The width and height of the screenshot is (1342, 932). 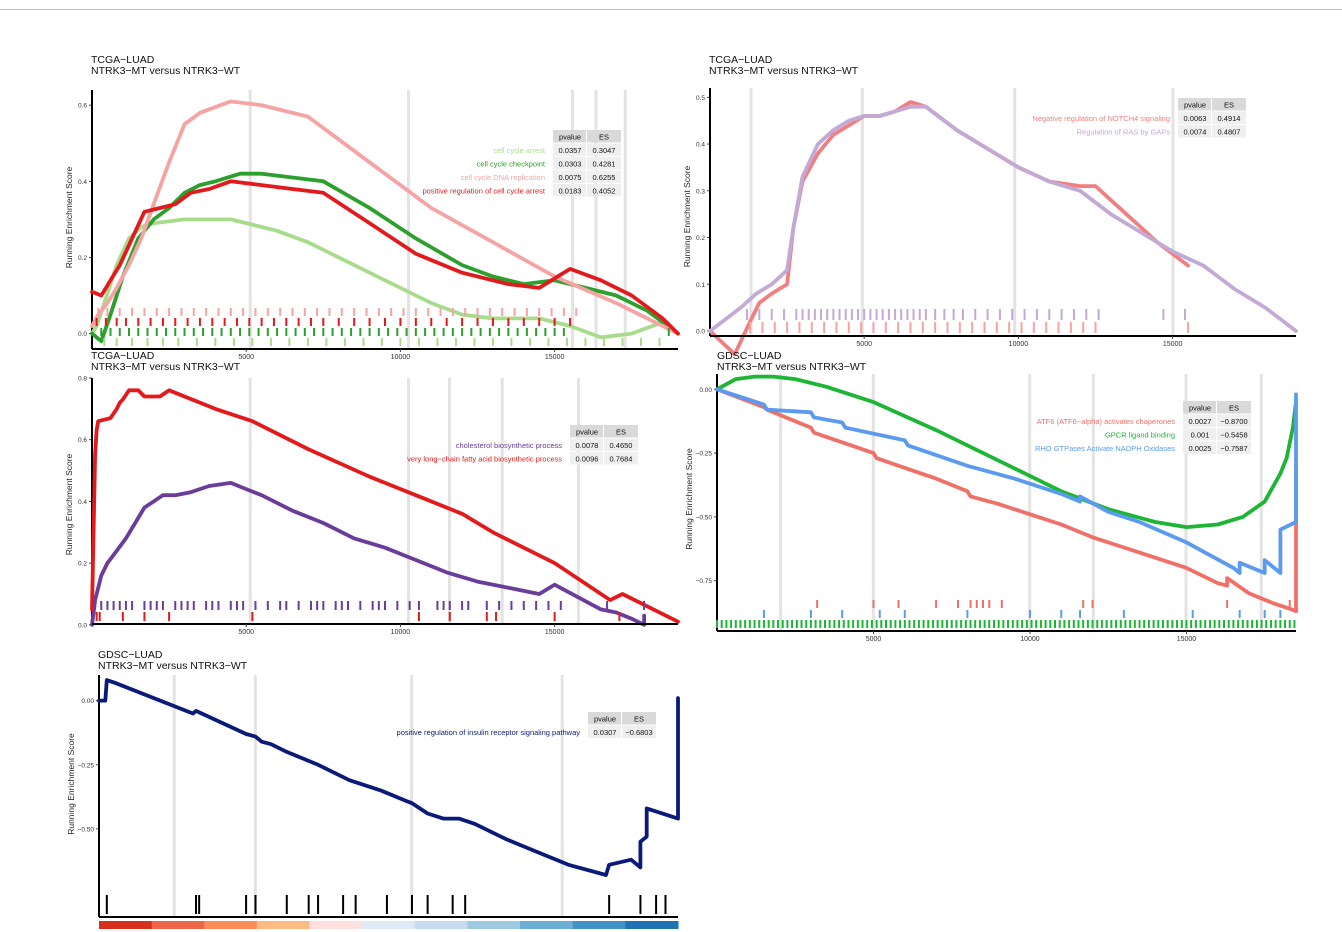 I want to click on legend-pvalue: 0.0063, so click(x=1195, y=118).